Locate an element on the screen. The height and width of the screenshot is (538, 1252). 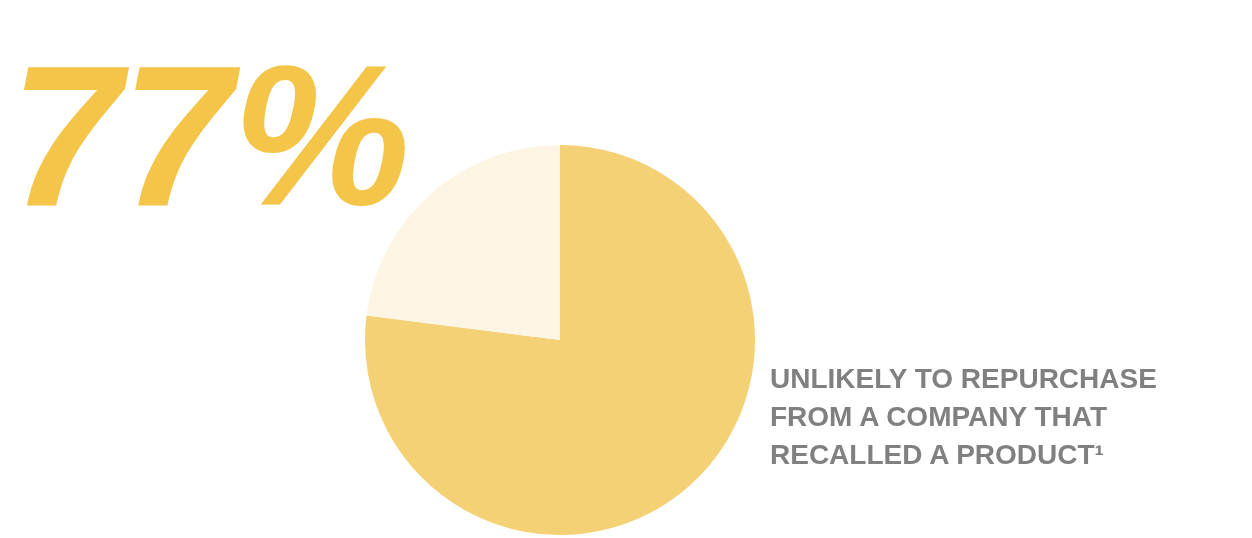
data-label: 77% is located at coordinates (210, 135).